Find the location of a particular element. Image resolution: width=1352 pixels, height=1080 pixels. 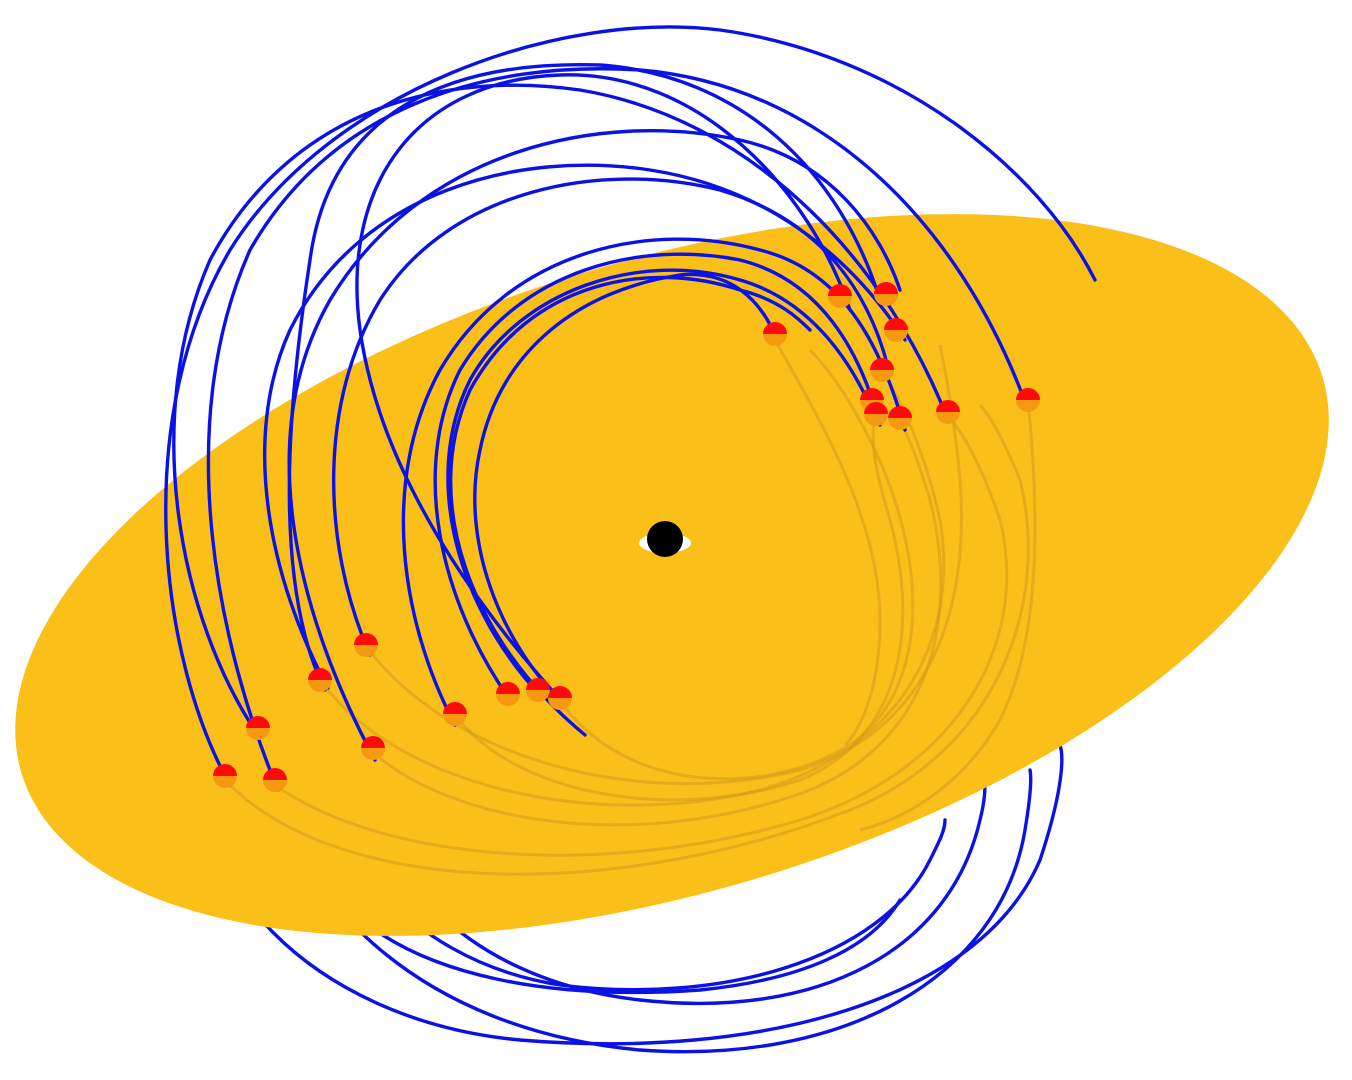

black-hole-core is located at coordinates (665, 539).